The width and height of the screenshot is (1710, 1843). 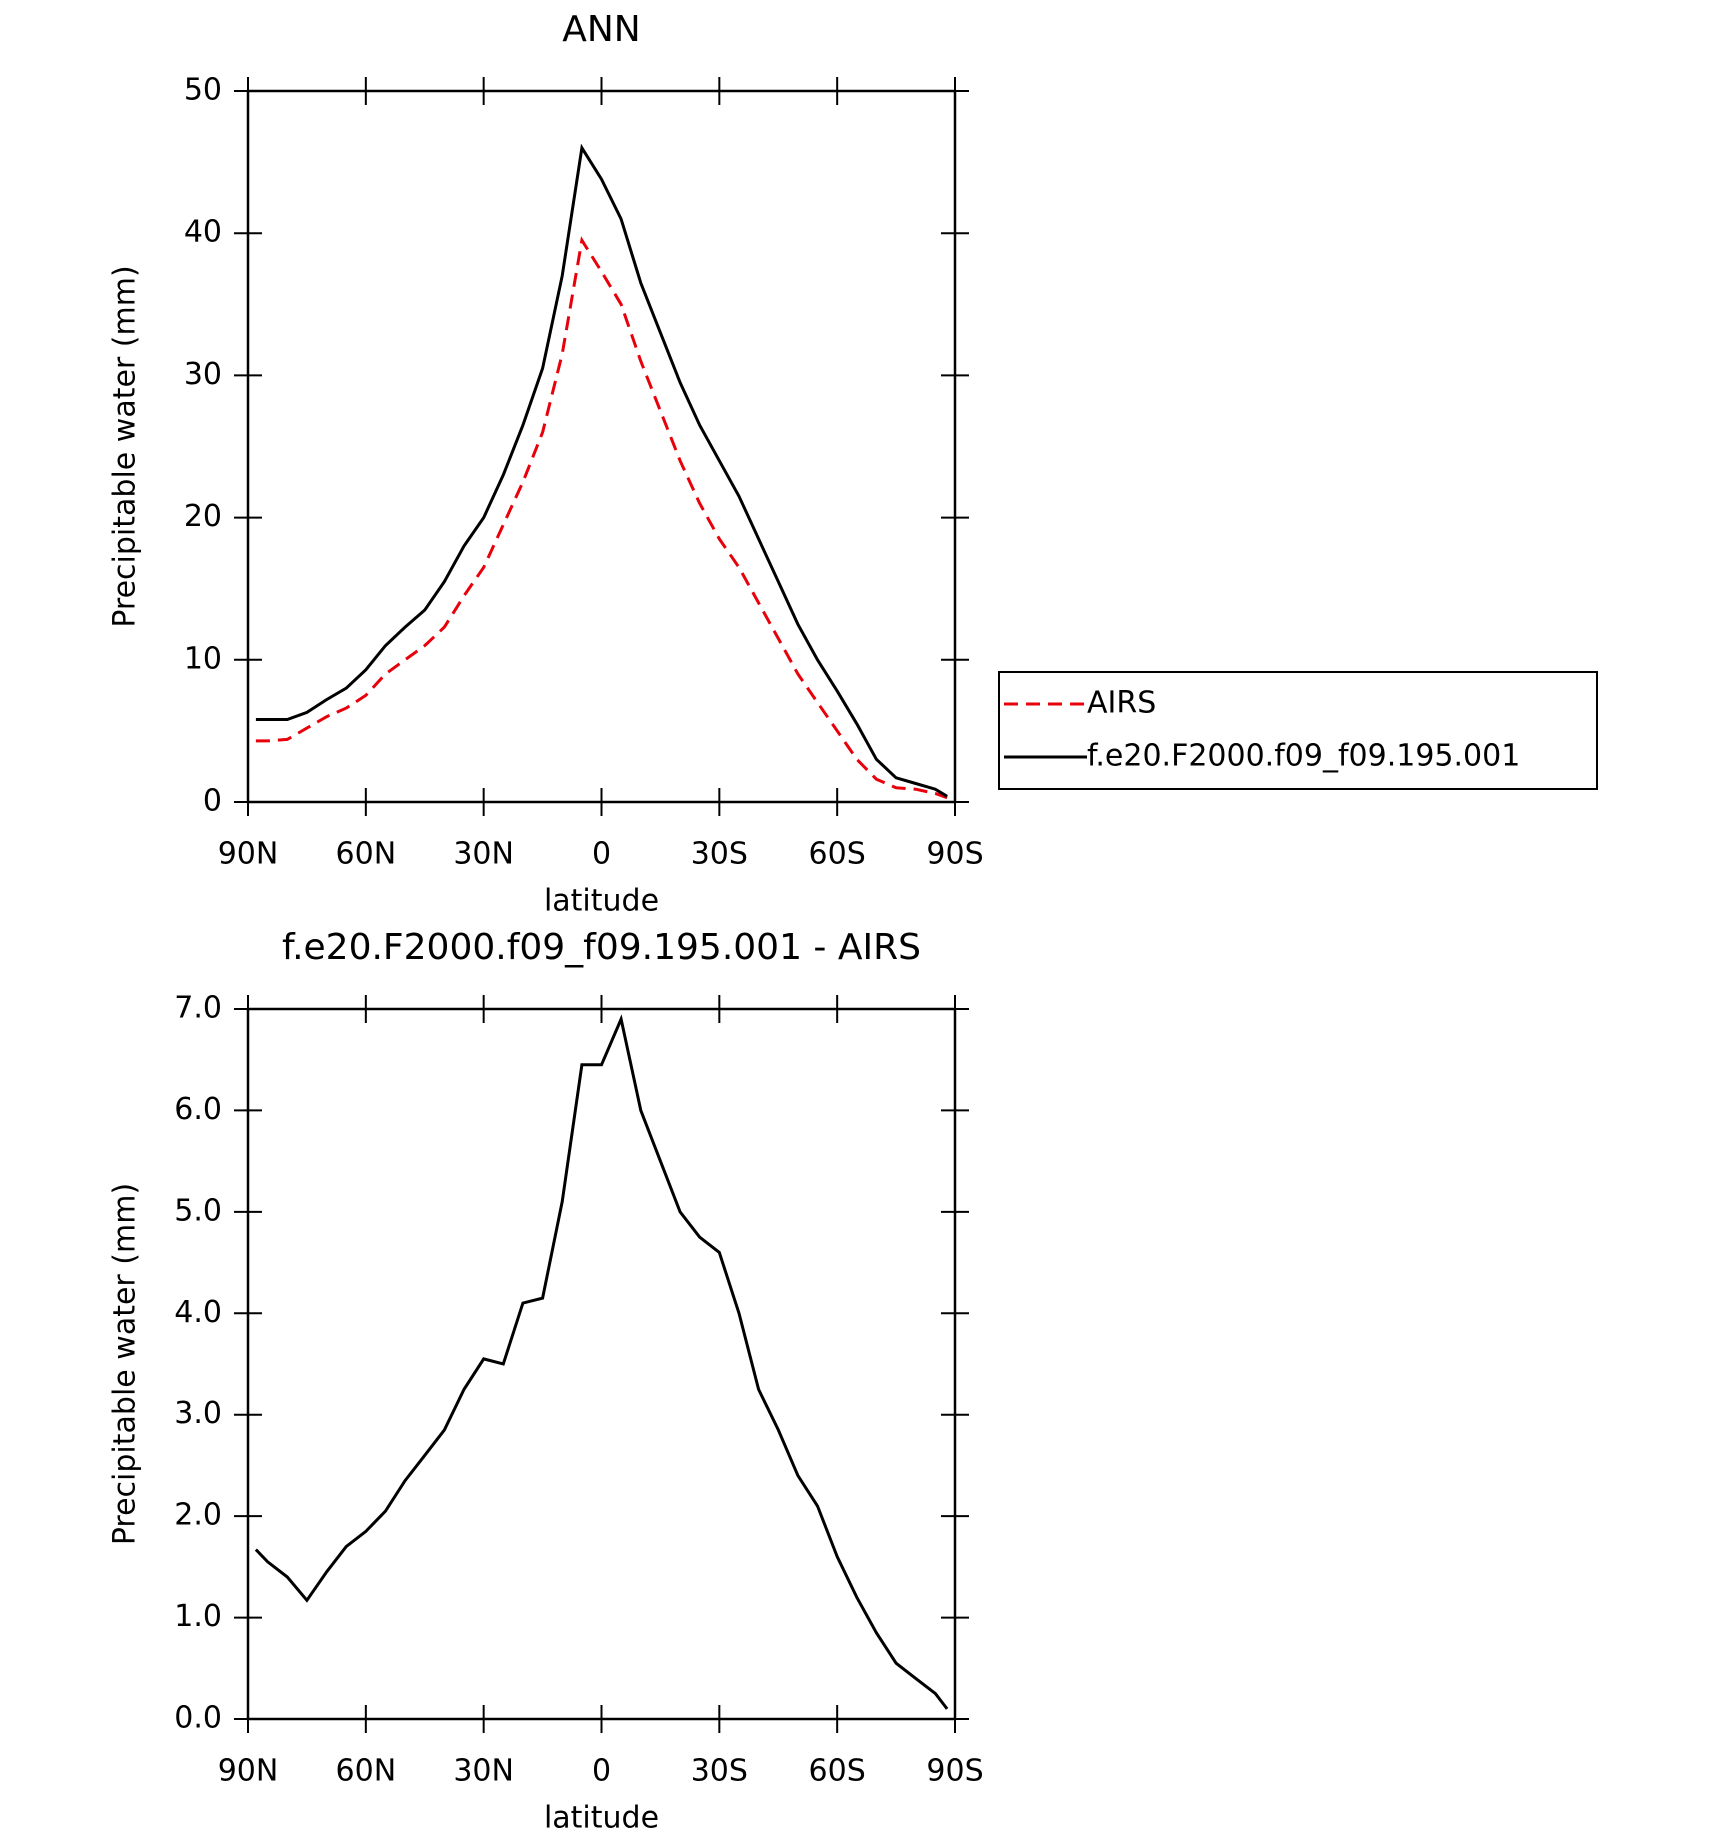 I want to click on y-tick-label: 0.0, so click(x=198, y=1718).